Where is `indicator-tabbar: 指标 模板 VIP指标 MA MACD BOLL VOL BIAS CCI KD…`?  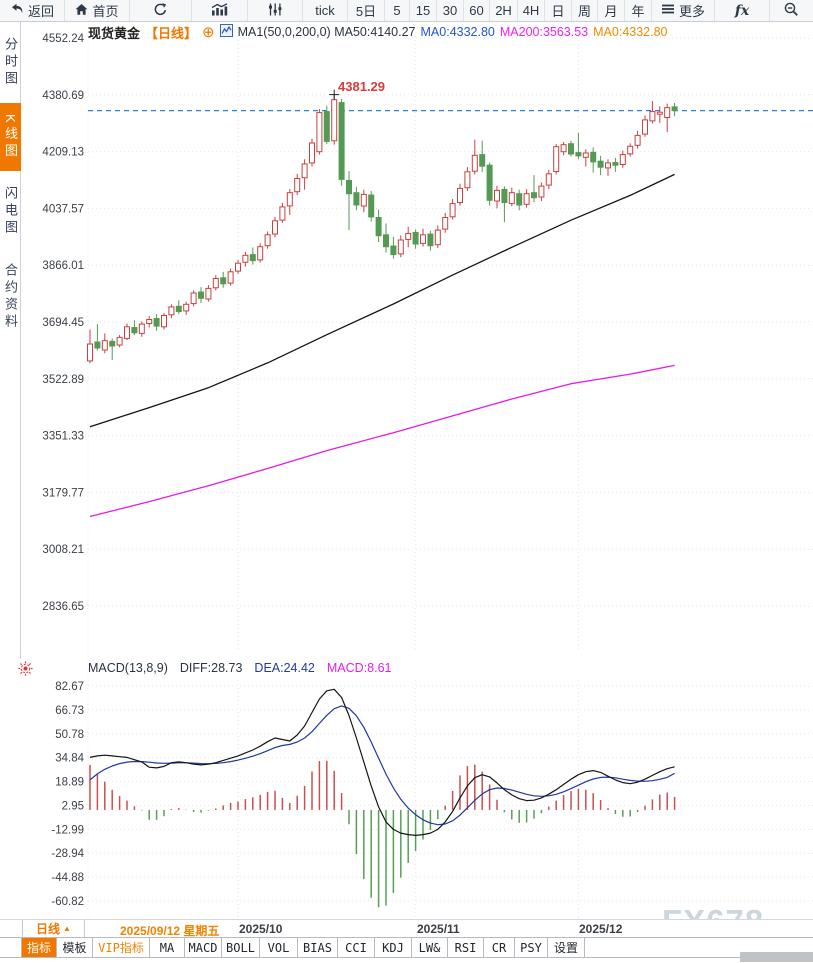 indicator-tabbar: 指标 模板 VIP指标 MA MACD BOLL VOL BIAS CCI KD… is located at coordinates (406, 947).